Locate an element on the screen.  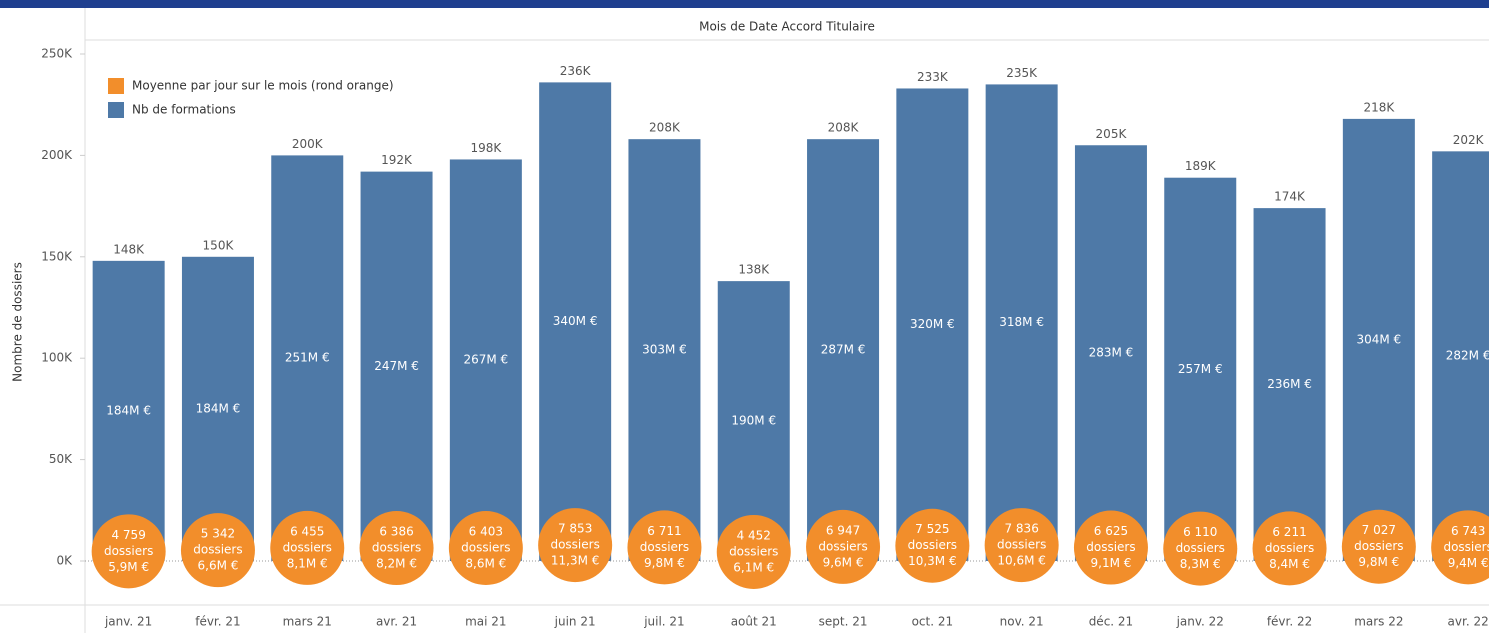
bar-value-label: 205K is located at coordinates (1112, 134).